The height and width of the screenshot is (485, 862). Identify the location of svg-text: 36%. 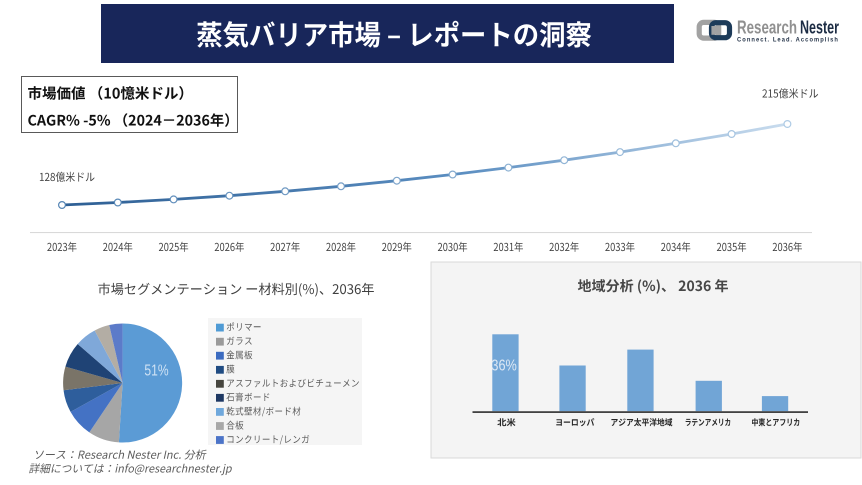
(504, 365).